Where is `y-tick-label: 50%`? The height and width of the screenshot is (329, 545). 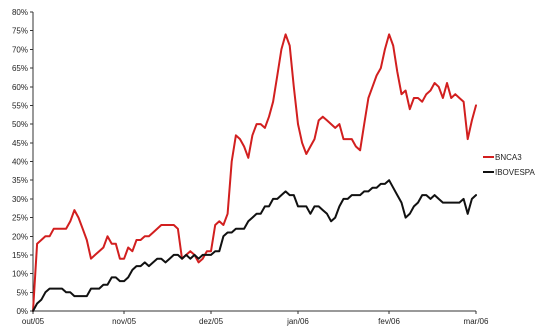 y-tick-label: 50% is located at coordinates (20, 124).